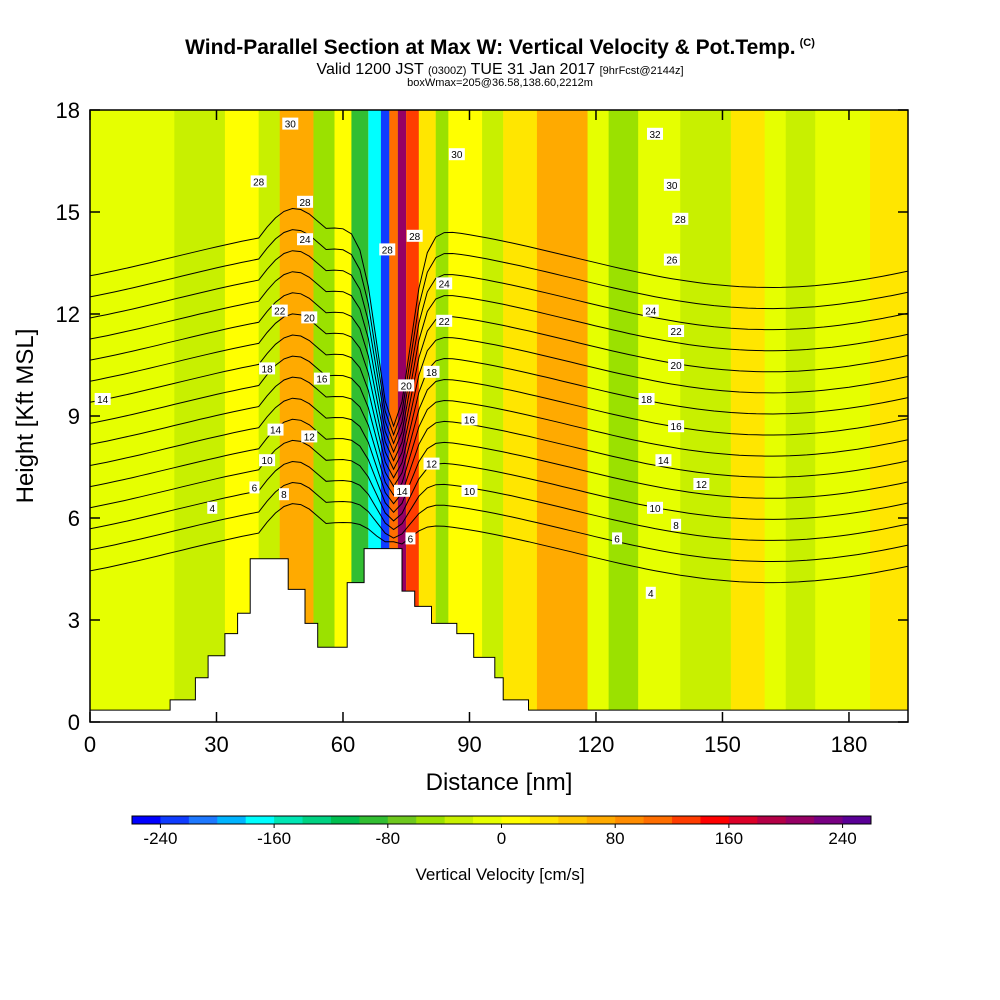 Image resolution: width=1000 pixels, height=1000 pixels. What do you see at coordinates (615, 838) in the screenshot?
I see `colorbar-tick-label: 80` at bounding box center [615, 838].